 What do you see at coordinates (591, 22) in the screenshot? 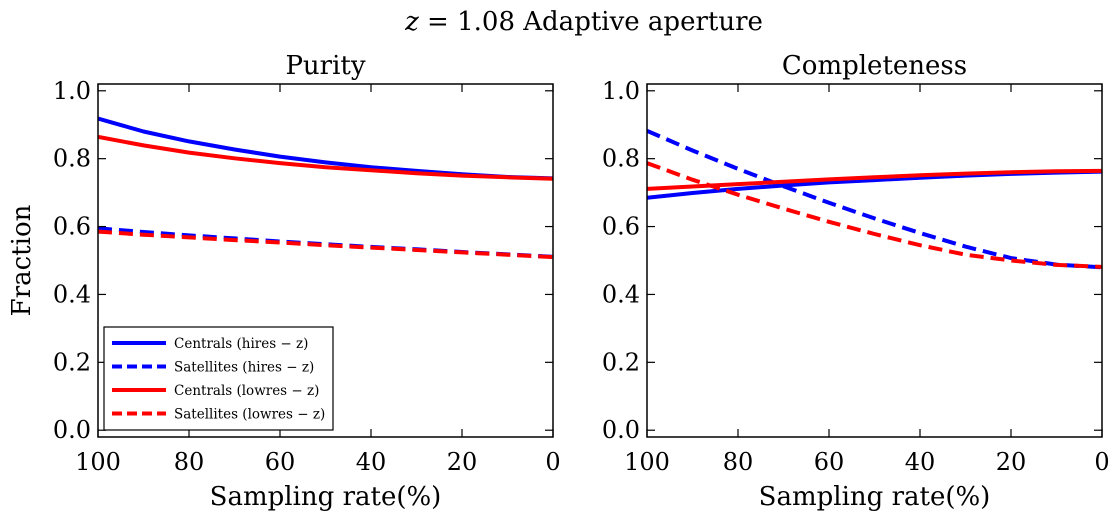
I see `suptitle-text: = 1.08 Adaptive aperture` at bounding box center [591, 22].